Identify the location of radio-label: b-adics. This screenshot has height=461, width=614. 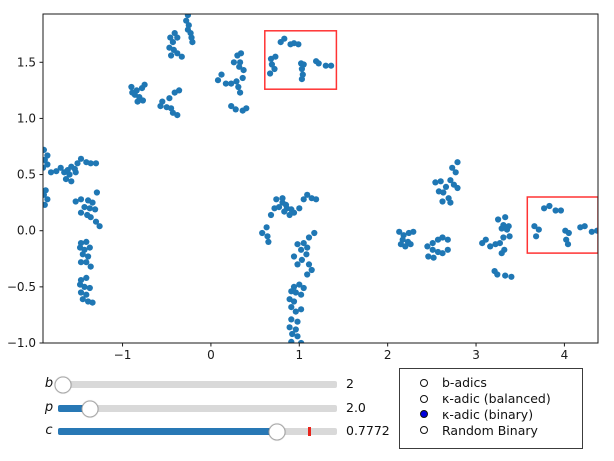
(464, 383).